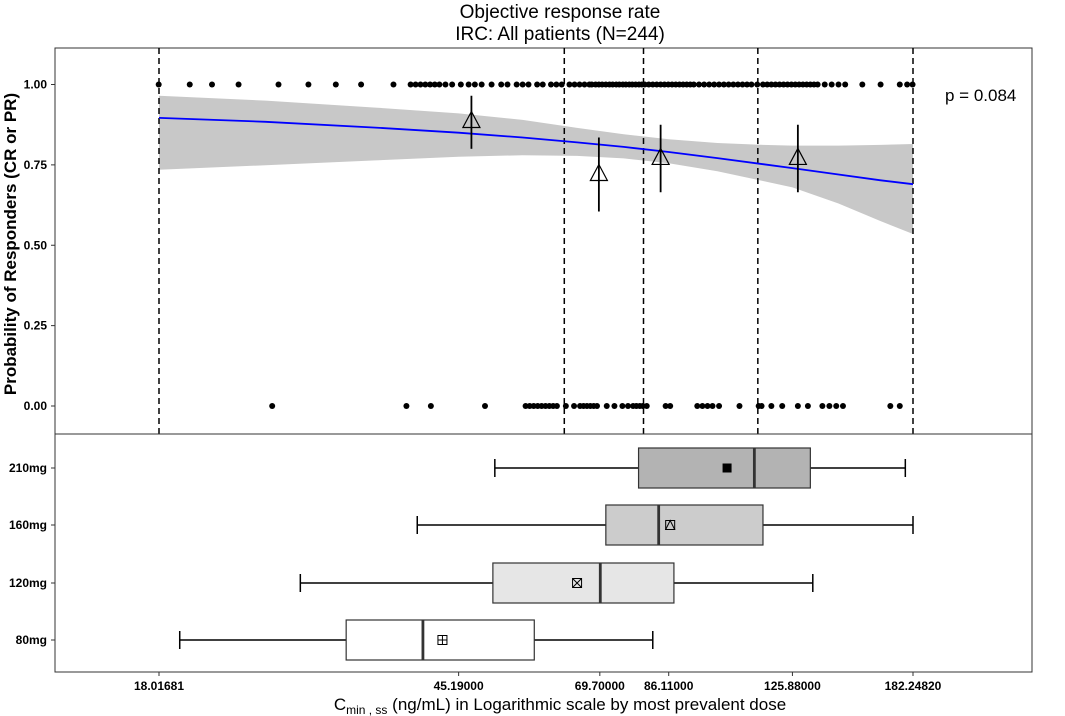 Image resolution: width=1065 pixels, height=716 pixels. I want to click on x-tick-label-1: 45.19000, so click(459, 686).